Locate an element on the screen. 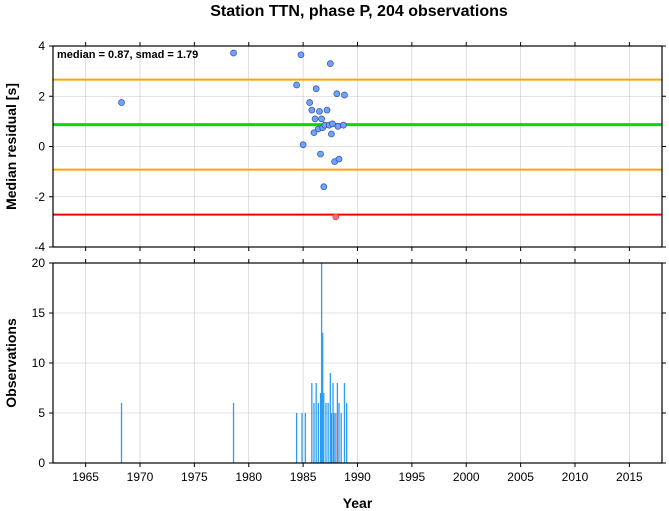 The width and height of the screenshot is (669, 511). x-tick-label: 2005 is located at coordinates (520, 477).